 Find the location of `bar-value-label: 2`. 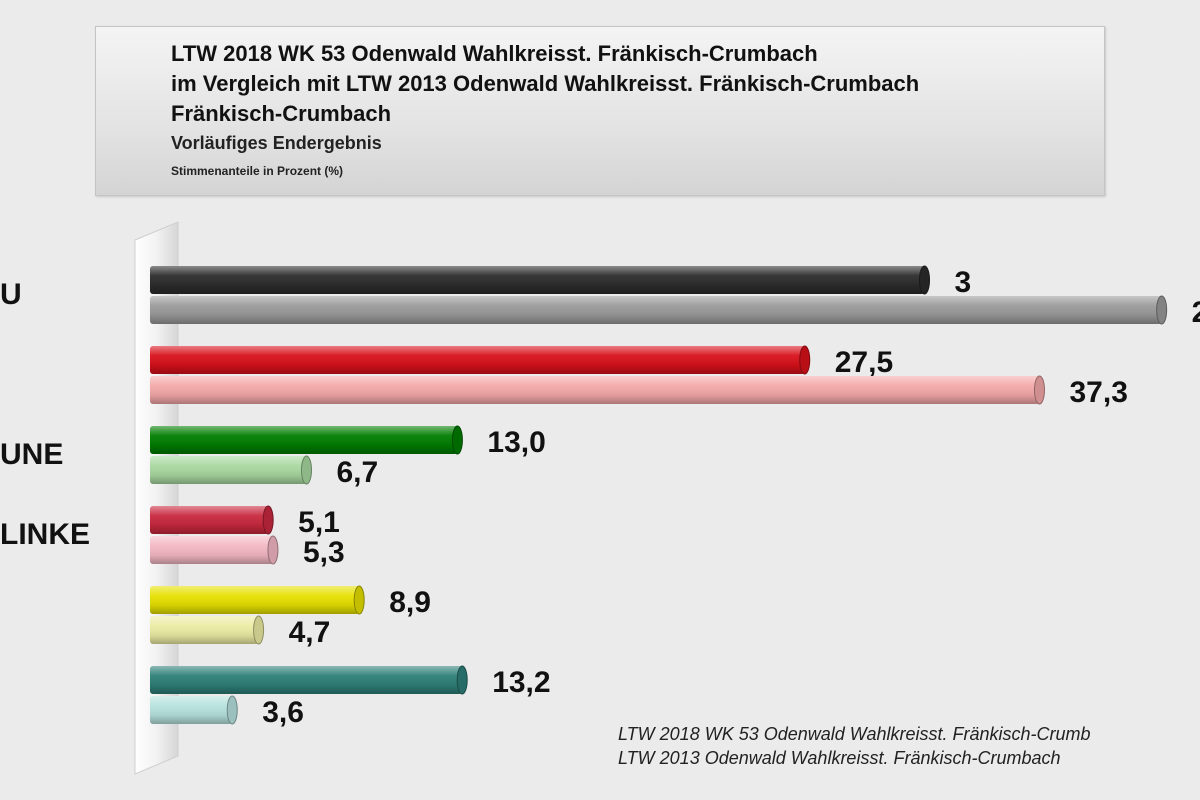

bar-value-label: 2 is located at coordinates (1196, 312).